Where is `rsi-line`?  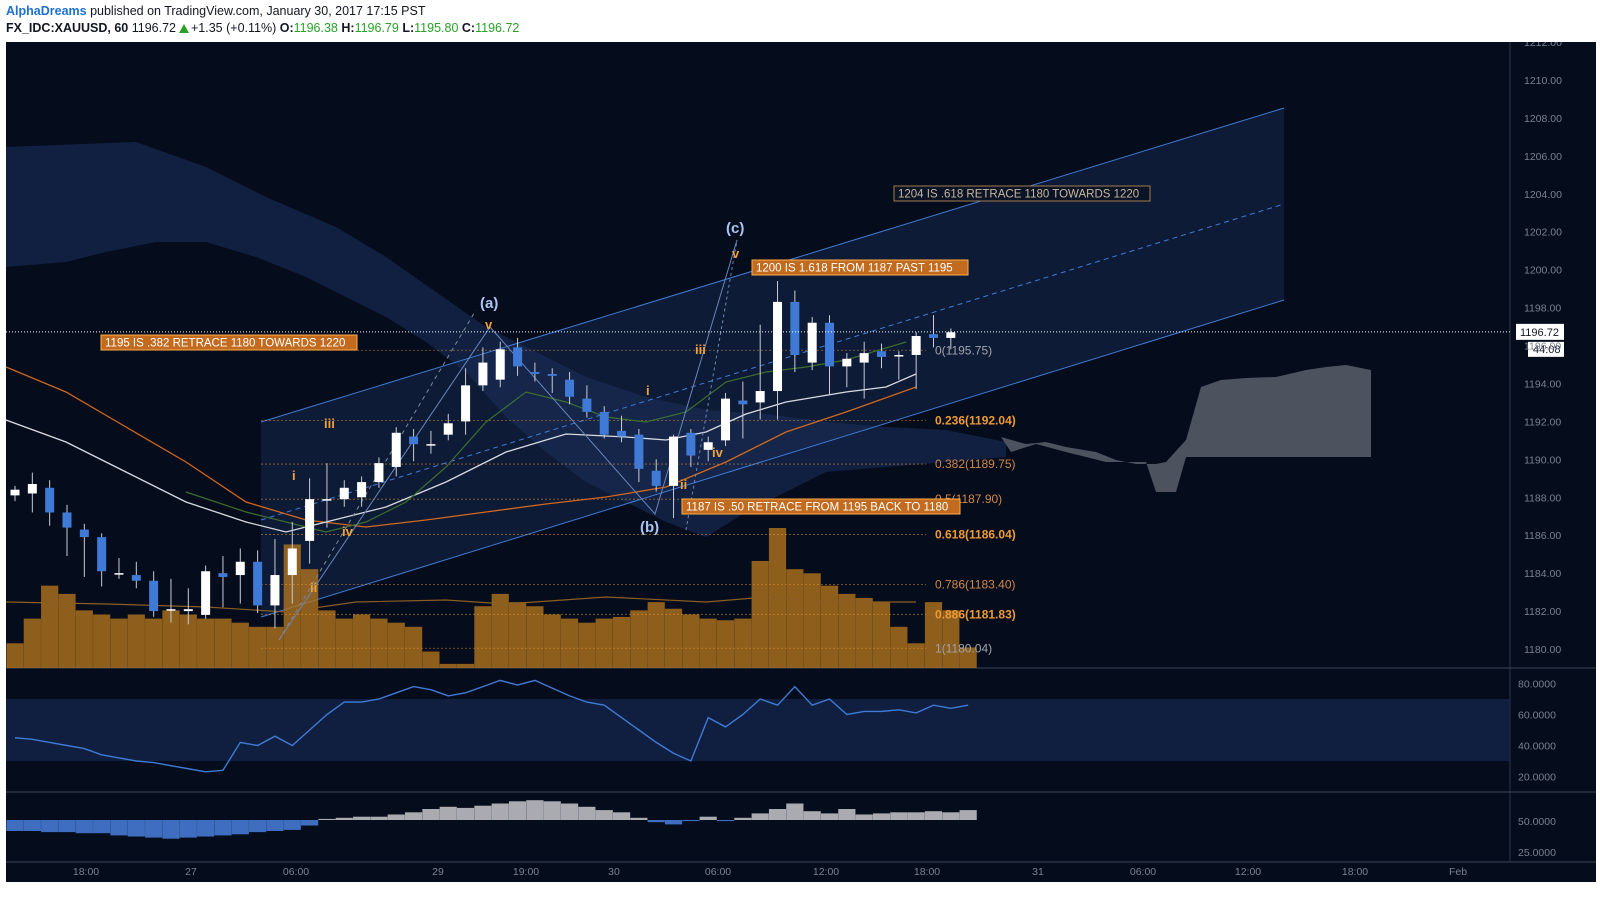 rsi-line is located at coordinates (491, 726).